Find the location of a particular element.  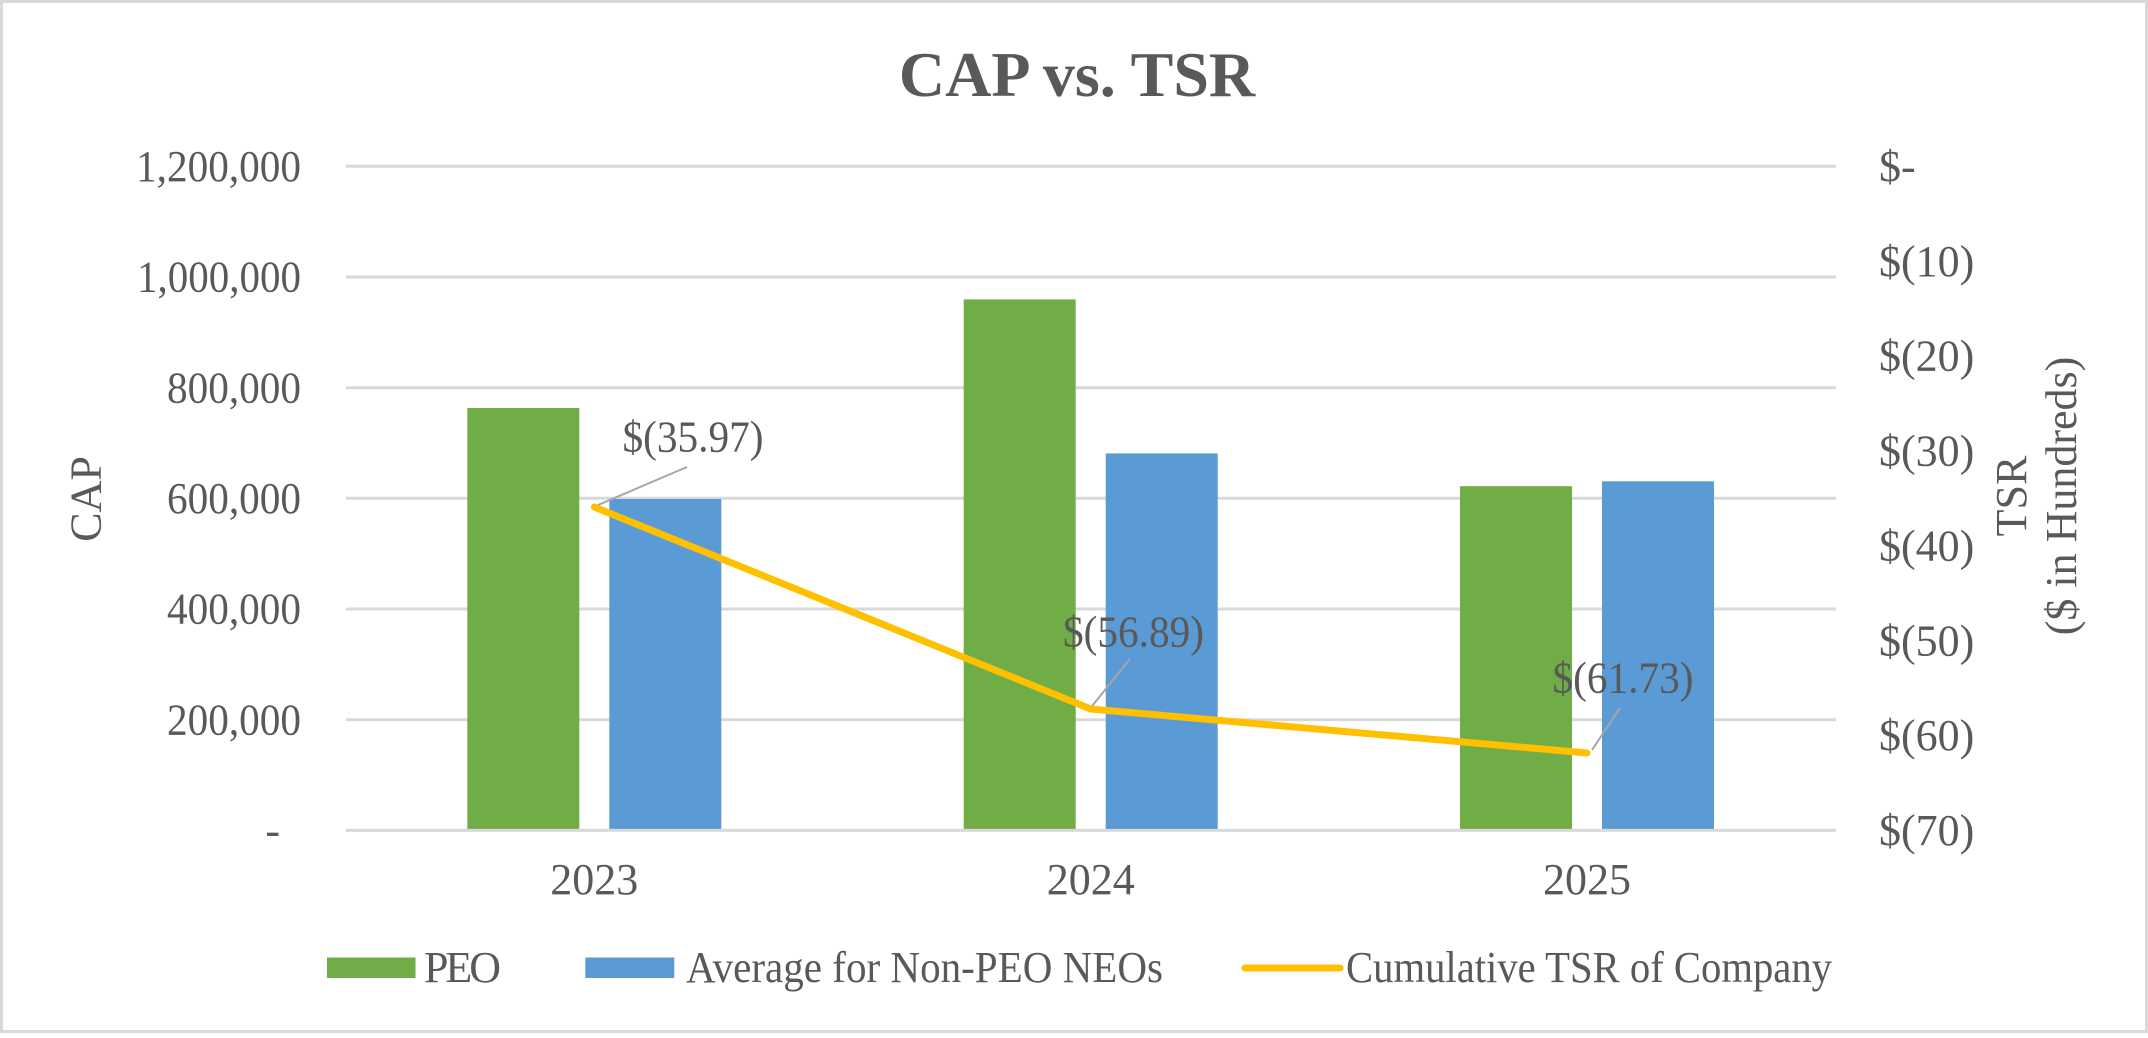

svg-text: 1,200,000 is located at coordinates (218, 166).